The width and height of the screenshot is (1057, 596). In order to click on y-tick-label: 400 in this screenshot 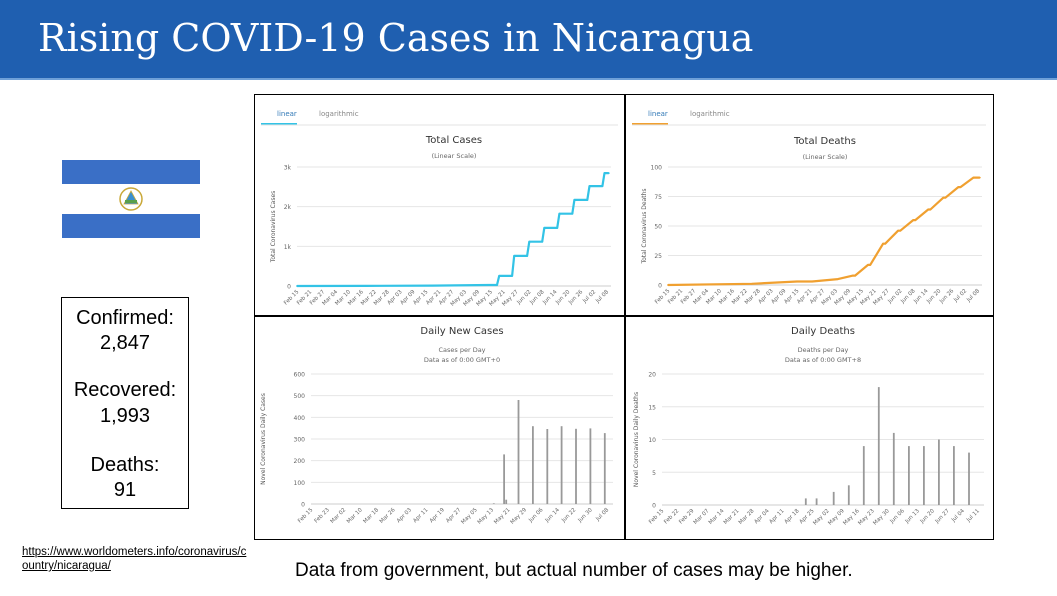, I will do `click(300, 418)`.